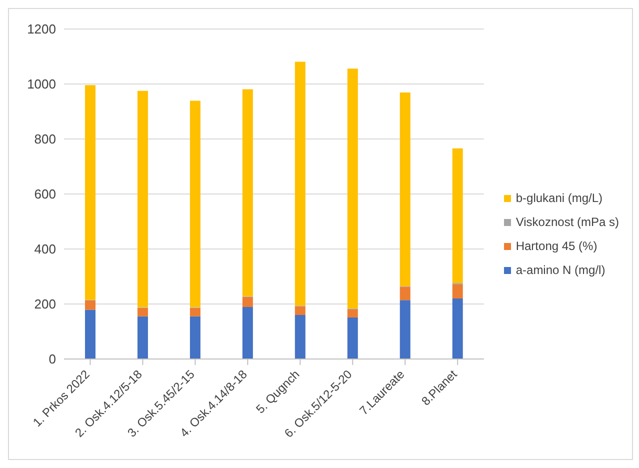 The width and height of the screenshot is (639, 468). I want to click on legend-label: Hartong 45 (%), so click(557, 246).